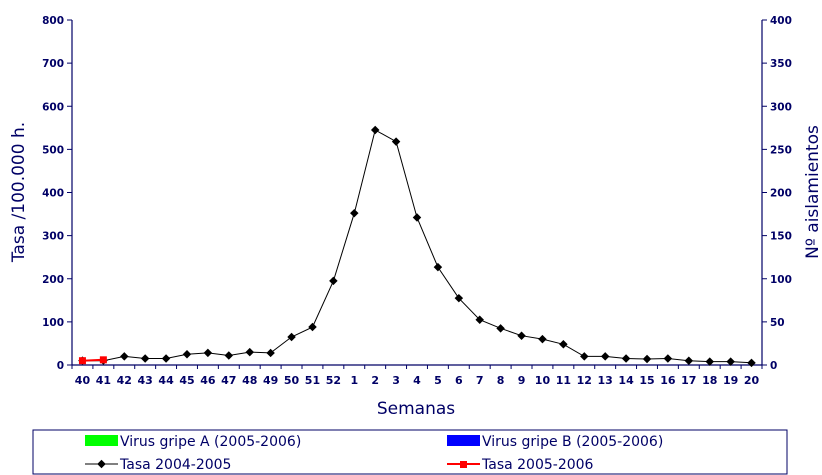 Image resolution: width=822 pixels, height=475 pixels. What do you see at coordinates (781, 237) in the screenshot?
I see `y2-tick-label: 150` at bounding box center [781, 237].